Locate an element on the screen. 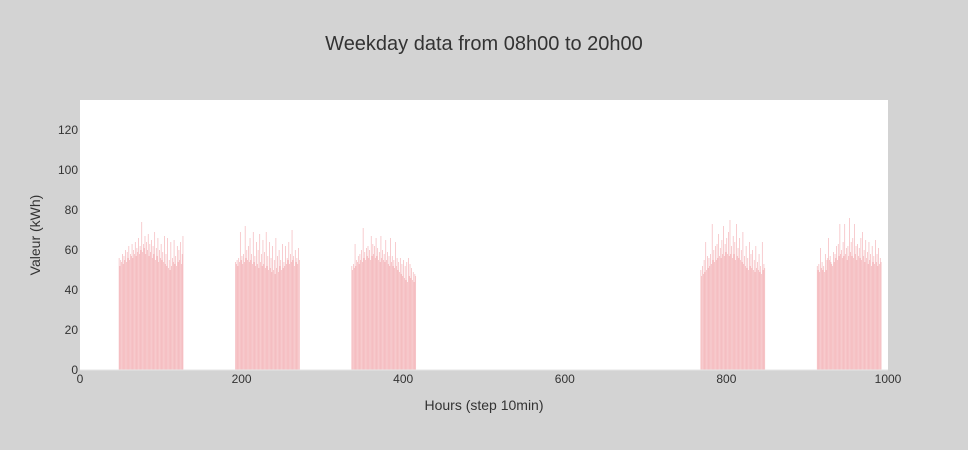  y-tick-label: 100 is located at coordinates (68, 170).